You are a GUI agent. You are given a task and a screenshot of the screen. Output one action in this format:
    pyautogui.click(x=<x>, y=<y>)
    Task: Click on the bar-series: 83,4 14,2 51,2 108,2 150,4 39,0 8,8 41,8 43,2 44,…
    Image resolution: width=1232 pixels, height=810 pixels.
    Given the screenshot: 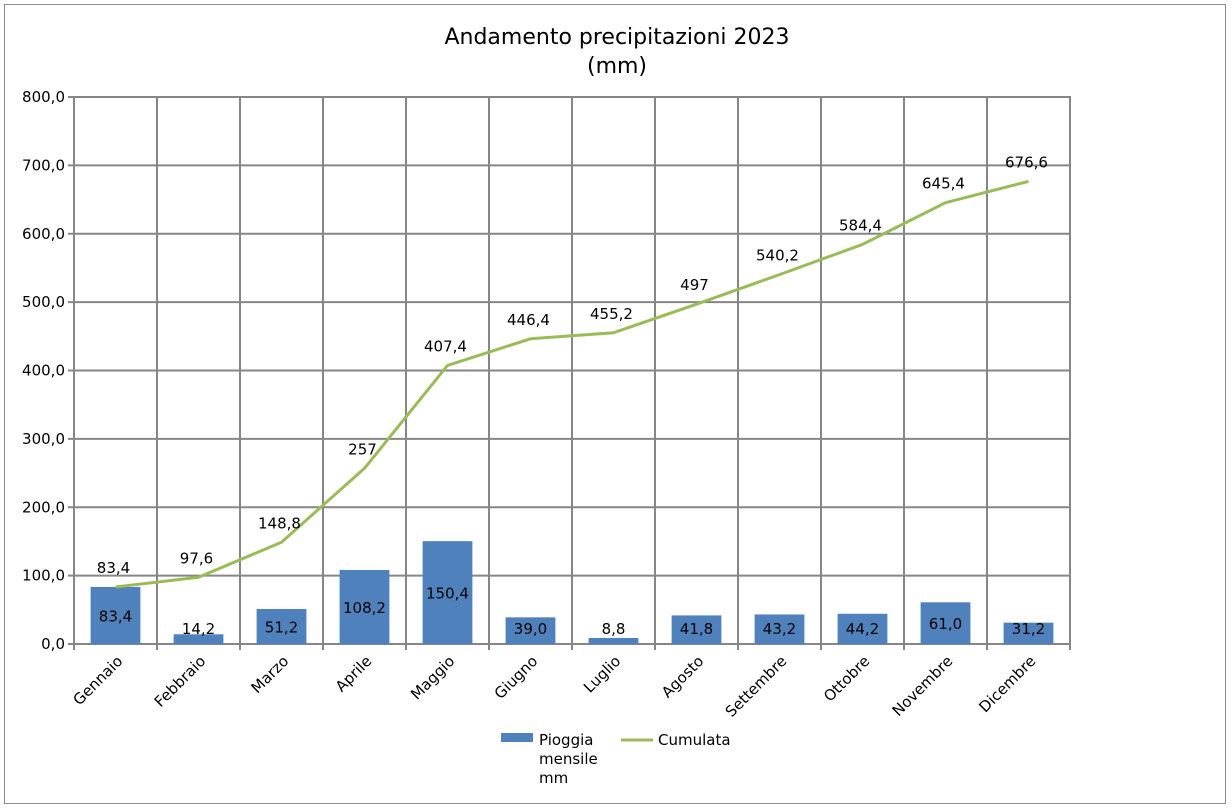 What is the action you would take?
    pyautogui.click(x=572, y=592)
    